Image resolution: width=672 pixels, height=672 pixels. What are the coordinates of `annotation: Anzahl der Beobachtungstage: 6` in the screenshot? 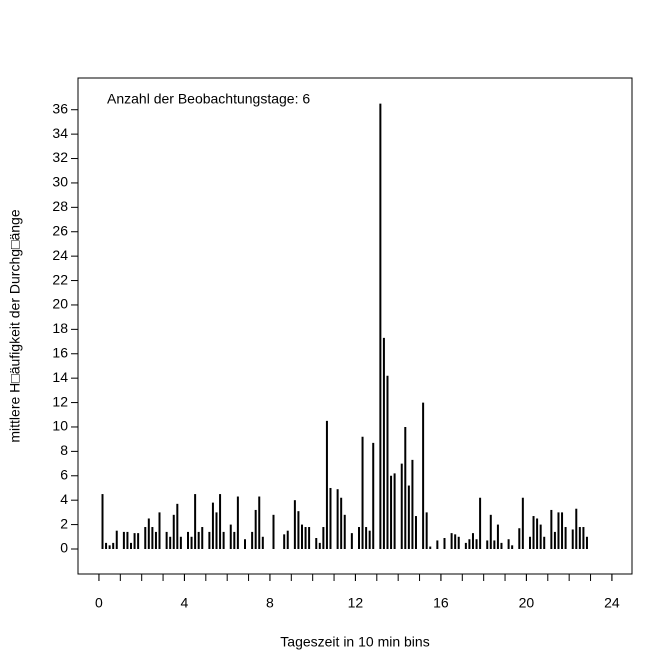 It's located at (208, 99).